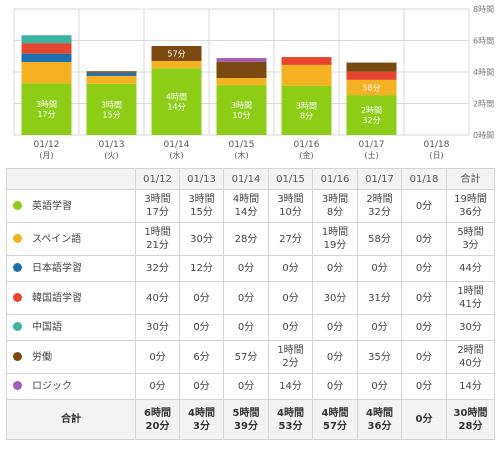  I want to click on x-tick-day-label: (木), so click(241, 155).